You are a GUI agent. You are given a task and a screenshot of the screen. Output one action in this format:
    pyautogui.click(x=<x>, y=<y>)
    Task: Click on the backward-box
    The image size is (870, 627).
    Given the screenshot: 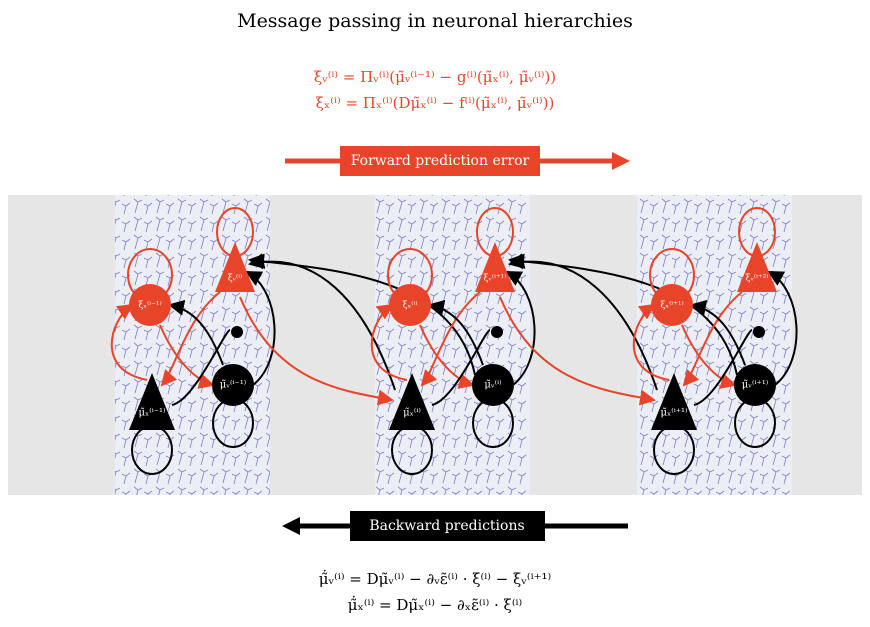 What is the action you would take?
    pyautogui.click(x=447, y=526)
    